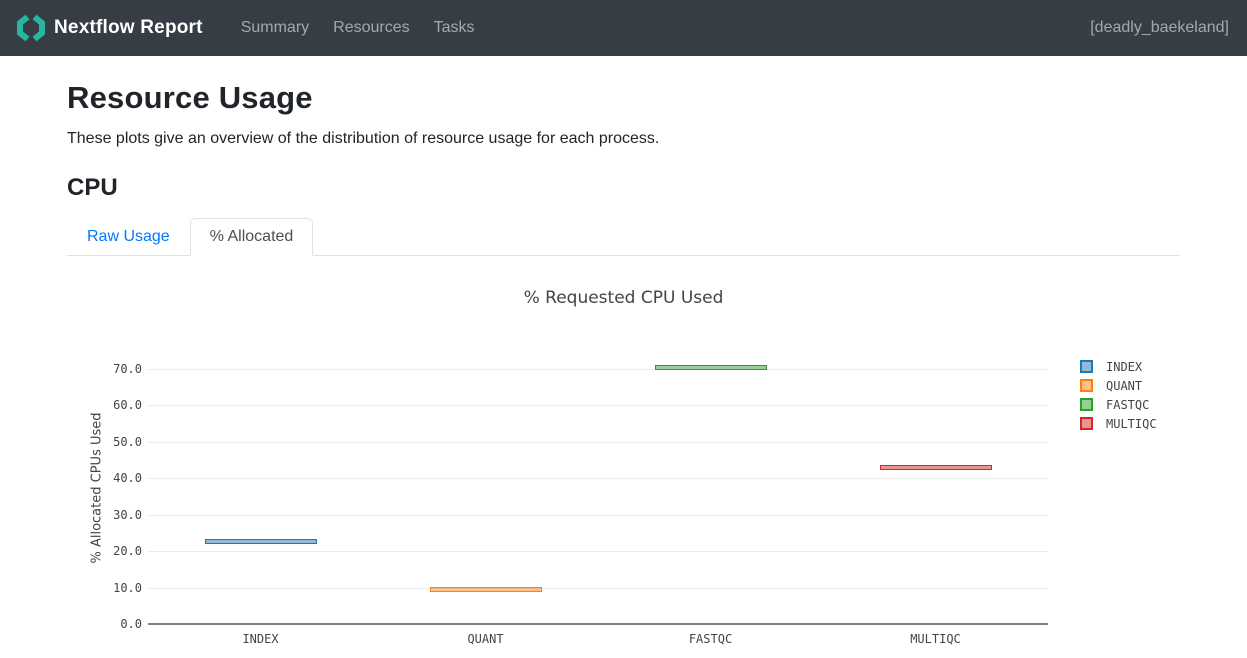  Describe the element at coordinates (127, 405) in the screenshot. I see `ytick-label-60: 60.0` at that location.